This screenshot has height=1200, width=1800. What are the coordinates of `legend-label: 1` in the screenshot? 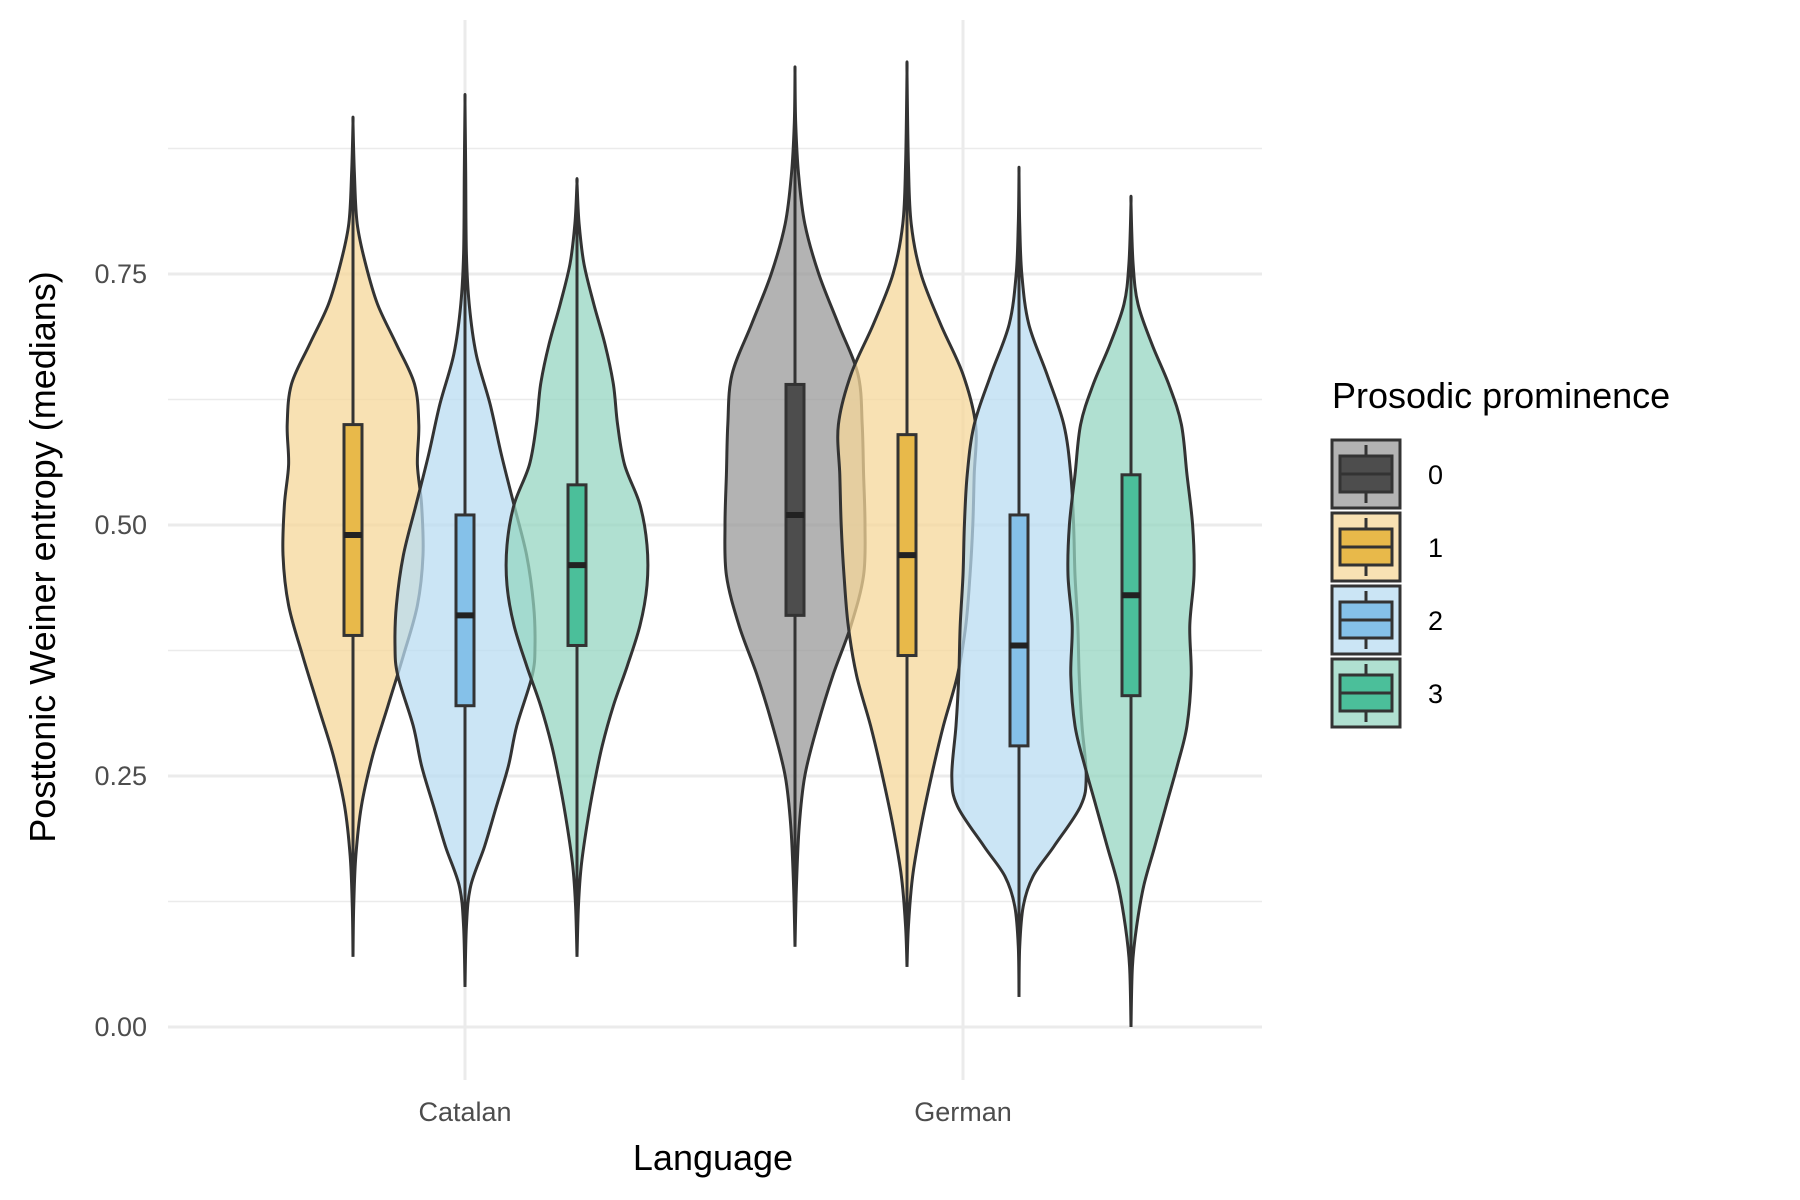 It's located at (1435, 548).